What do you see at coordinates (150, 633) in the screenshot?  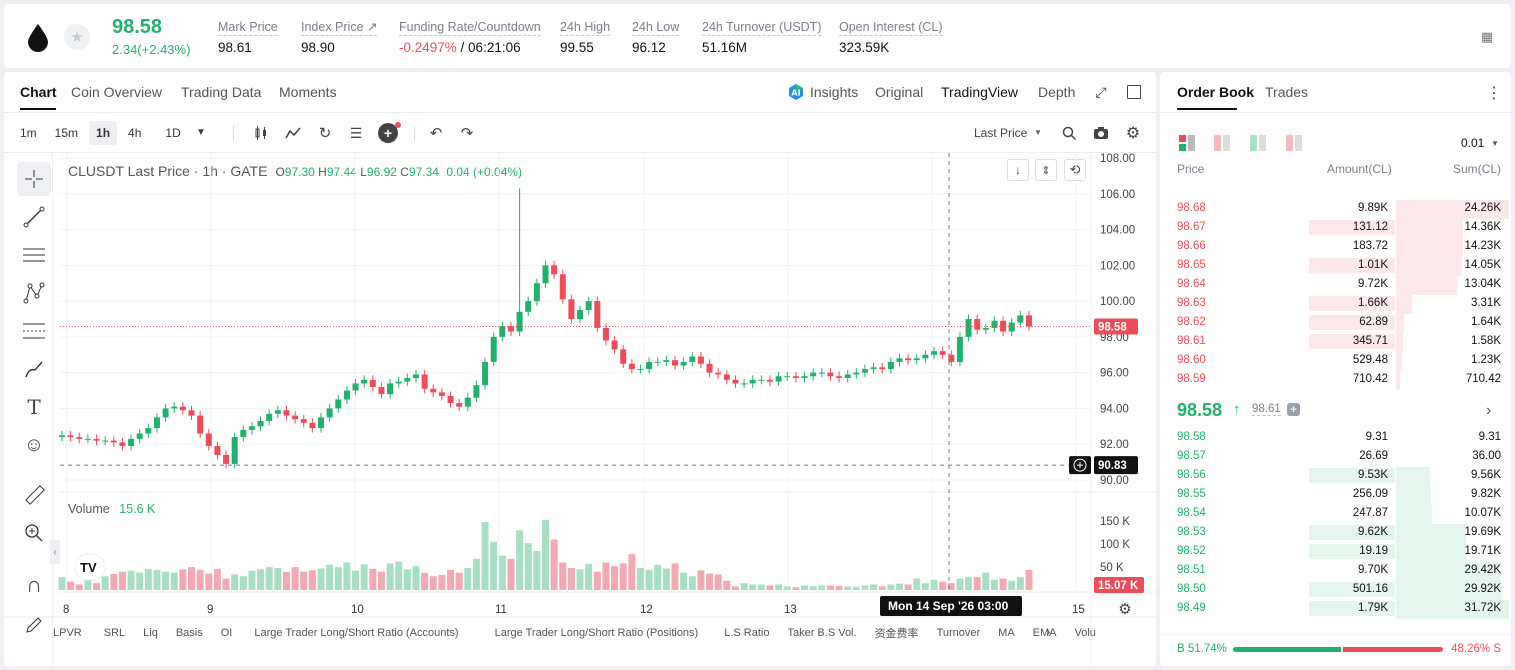 I see `indicator-2: Liq` at bounding box center [150, 633].